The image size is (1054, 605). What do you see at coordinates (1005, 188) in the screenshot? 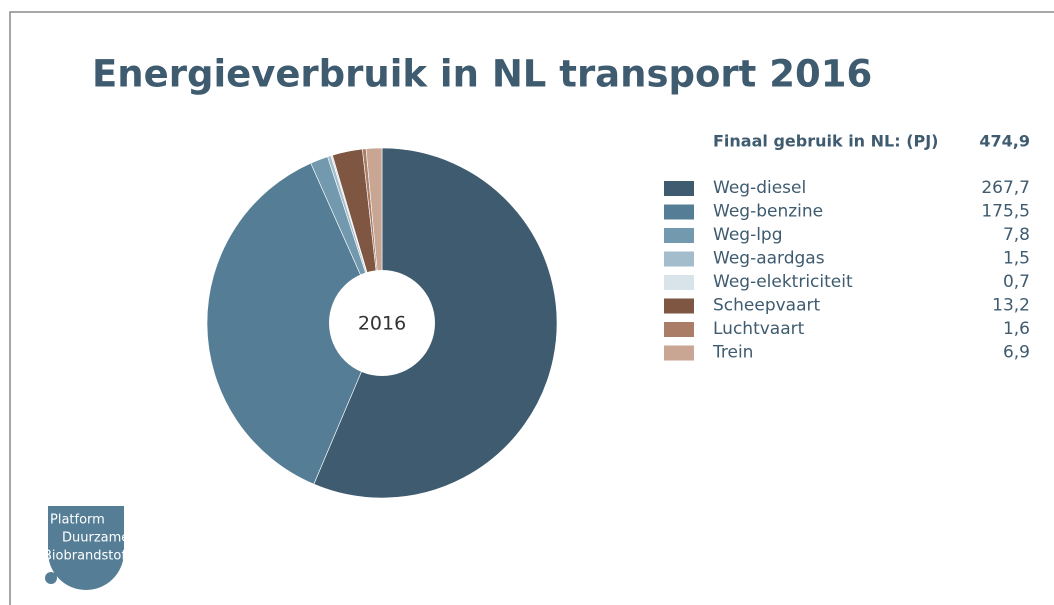
I see `legend-value: 267,7` at bounding box center [1005, 188].